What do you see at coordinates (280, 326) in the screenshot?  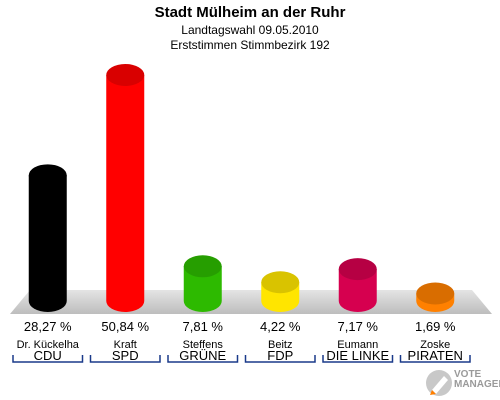 I see `value-label: 4,22 %` at bounding box center [280, 326].